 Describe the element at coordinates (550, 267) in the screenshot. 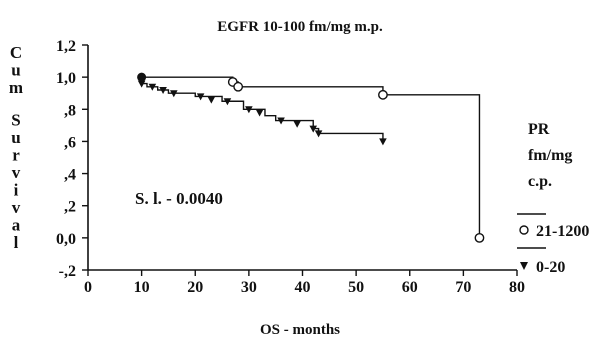

I see `legend-label-0-20: 0-20` at that location.